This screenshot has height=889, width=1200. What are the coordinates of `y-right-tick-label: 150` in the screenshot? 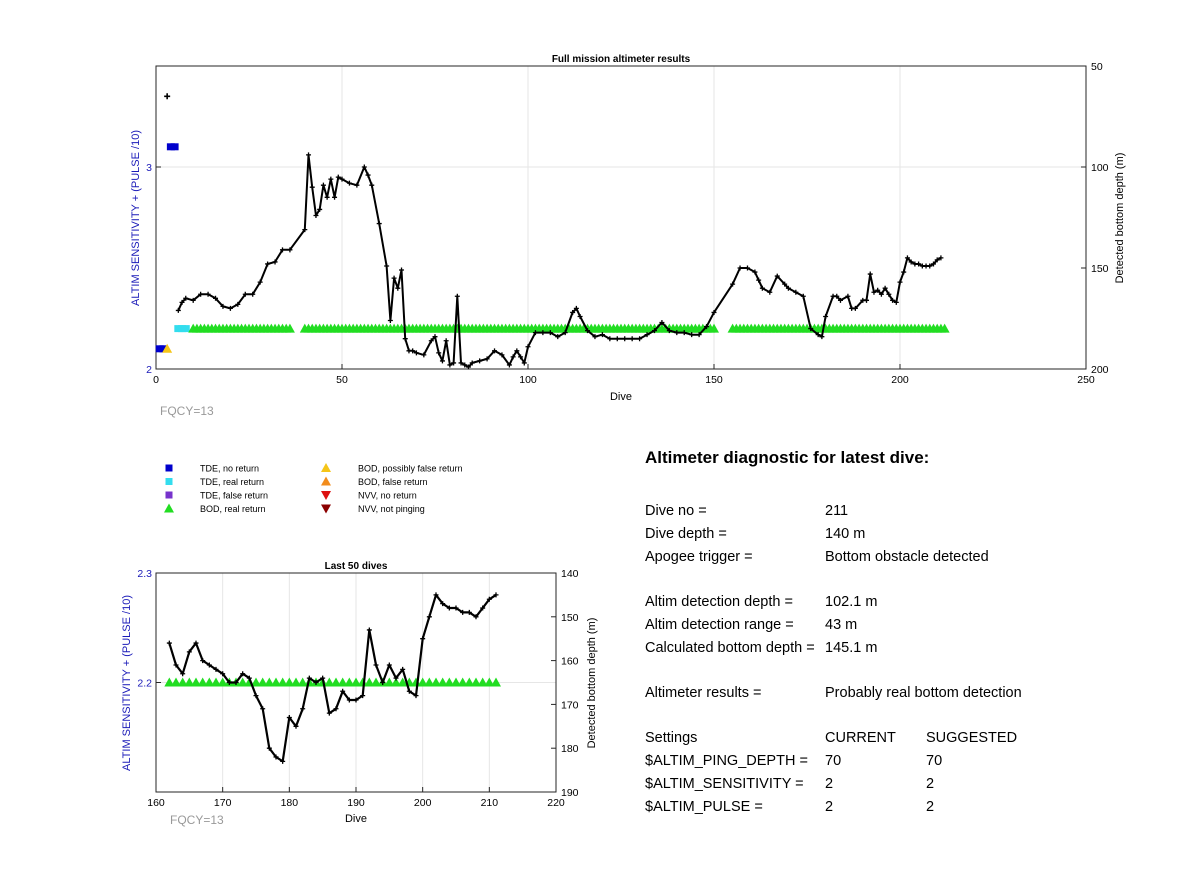 It's located at (570, 618).